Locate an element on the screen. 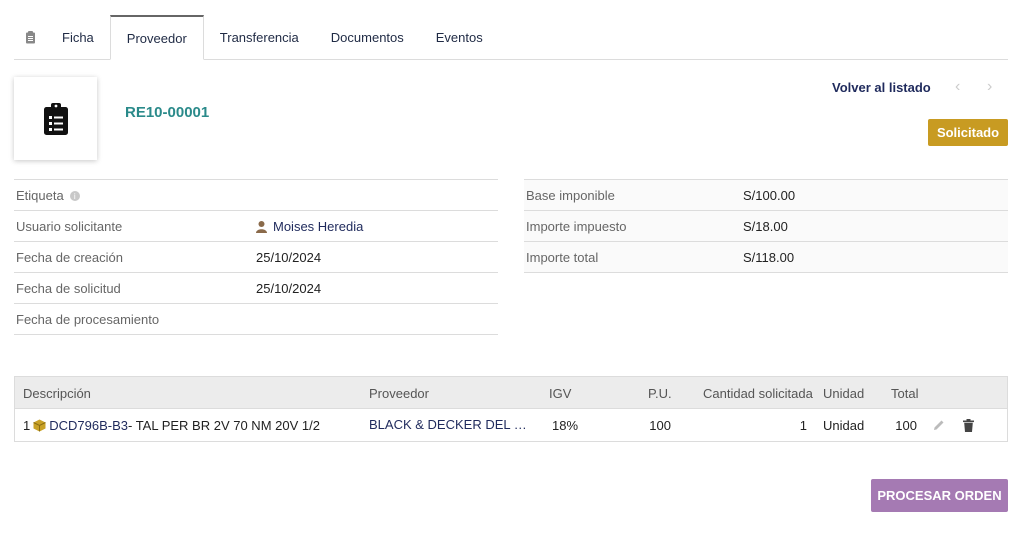  header-igv: IGV is located at coordinates (560, 393).